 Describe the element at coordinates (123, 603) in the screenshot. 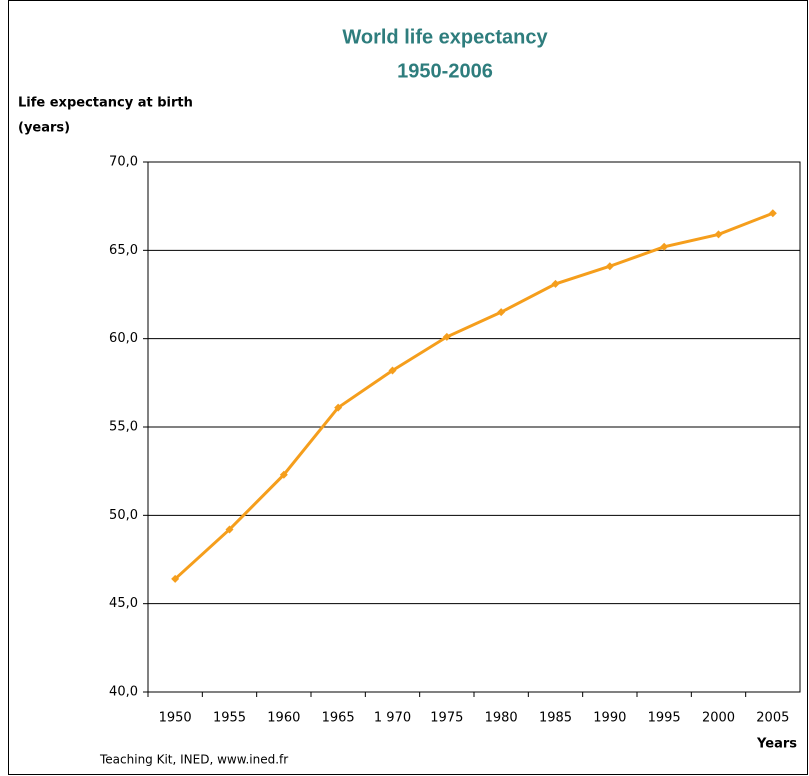

I see `y-tick-label: 45,0` at that location.